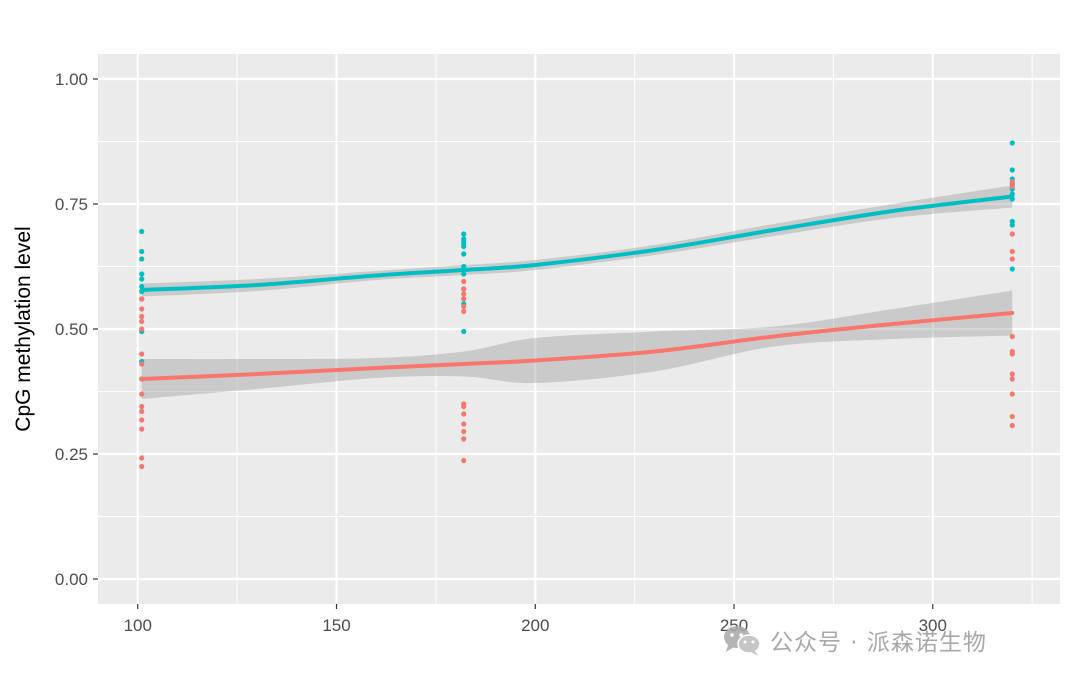  What do you see at coordinates (23, 328) in the screenshot?
I see `y-axis-title: CpG methylation level` at bounding box center [23, 328].